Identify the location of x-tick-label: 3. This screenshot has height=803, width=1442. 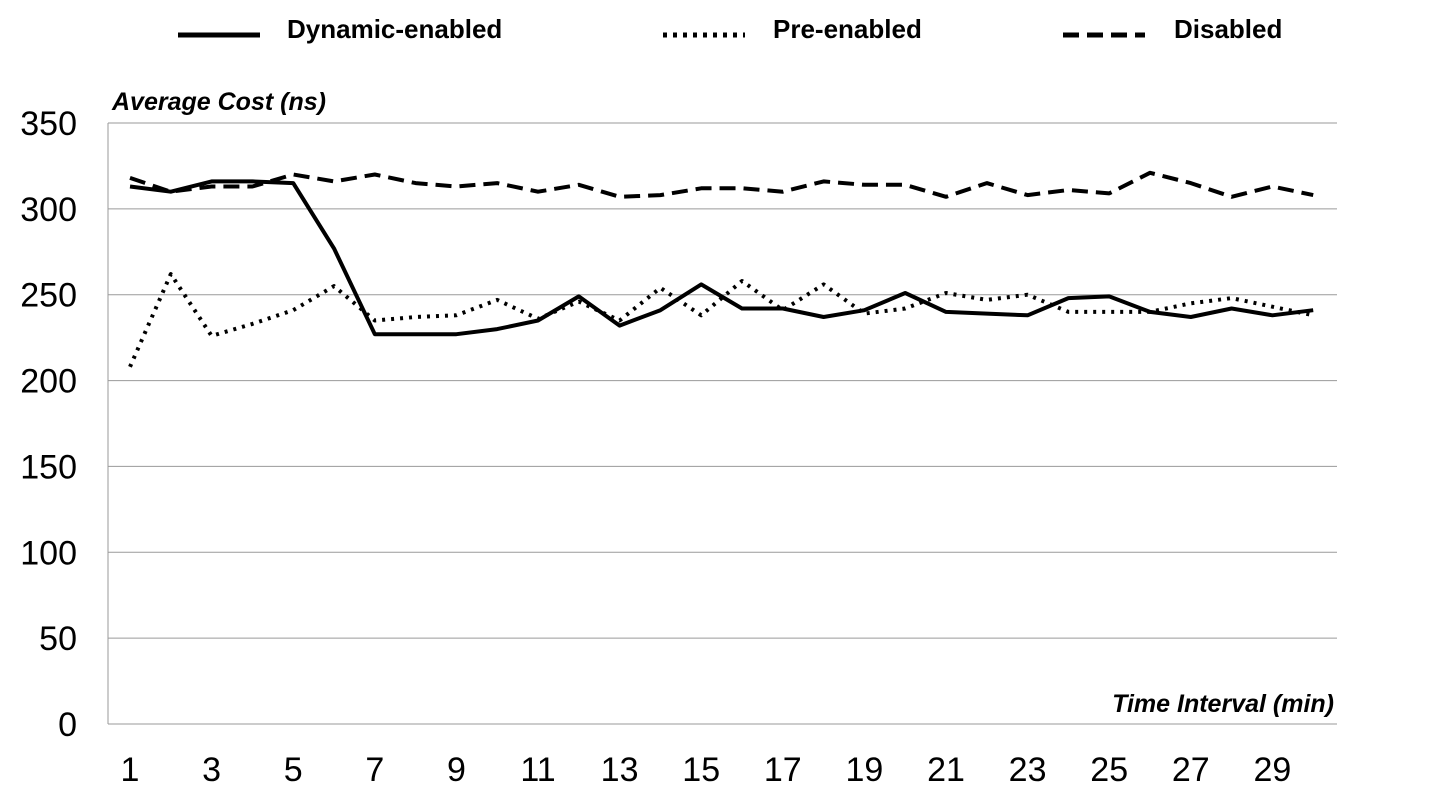
(211, 770).